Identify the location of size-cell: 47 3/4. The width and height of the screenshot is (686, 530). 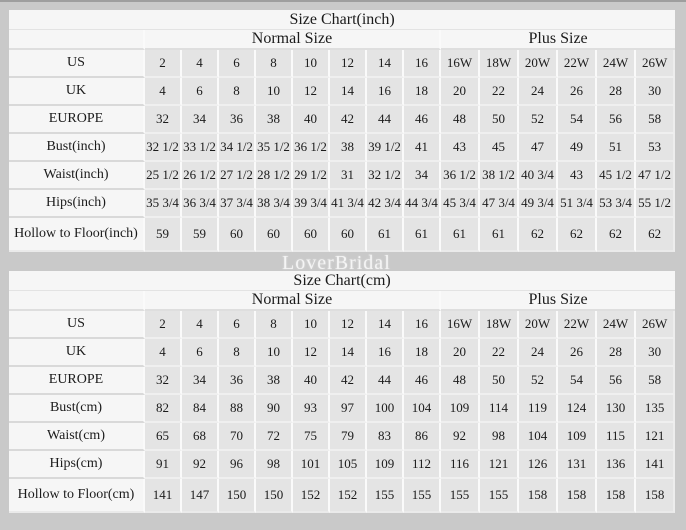
(499, 204).